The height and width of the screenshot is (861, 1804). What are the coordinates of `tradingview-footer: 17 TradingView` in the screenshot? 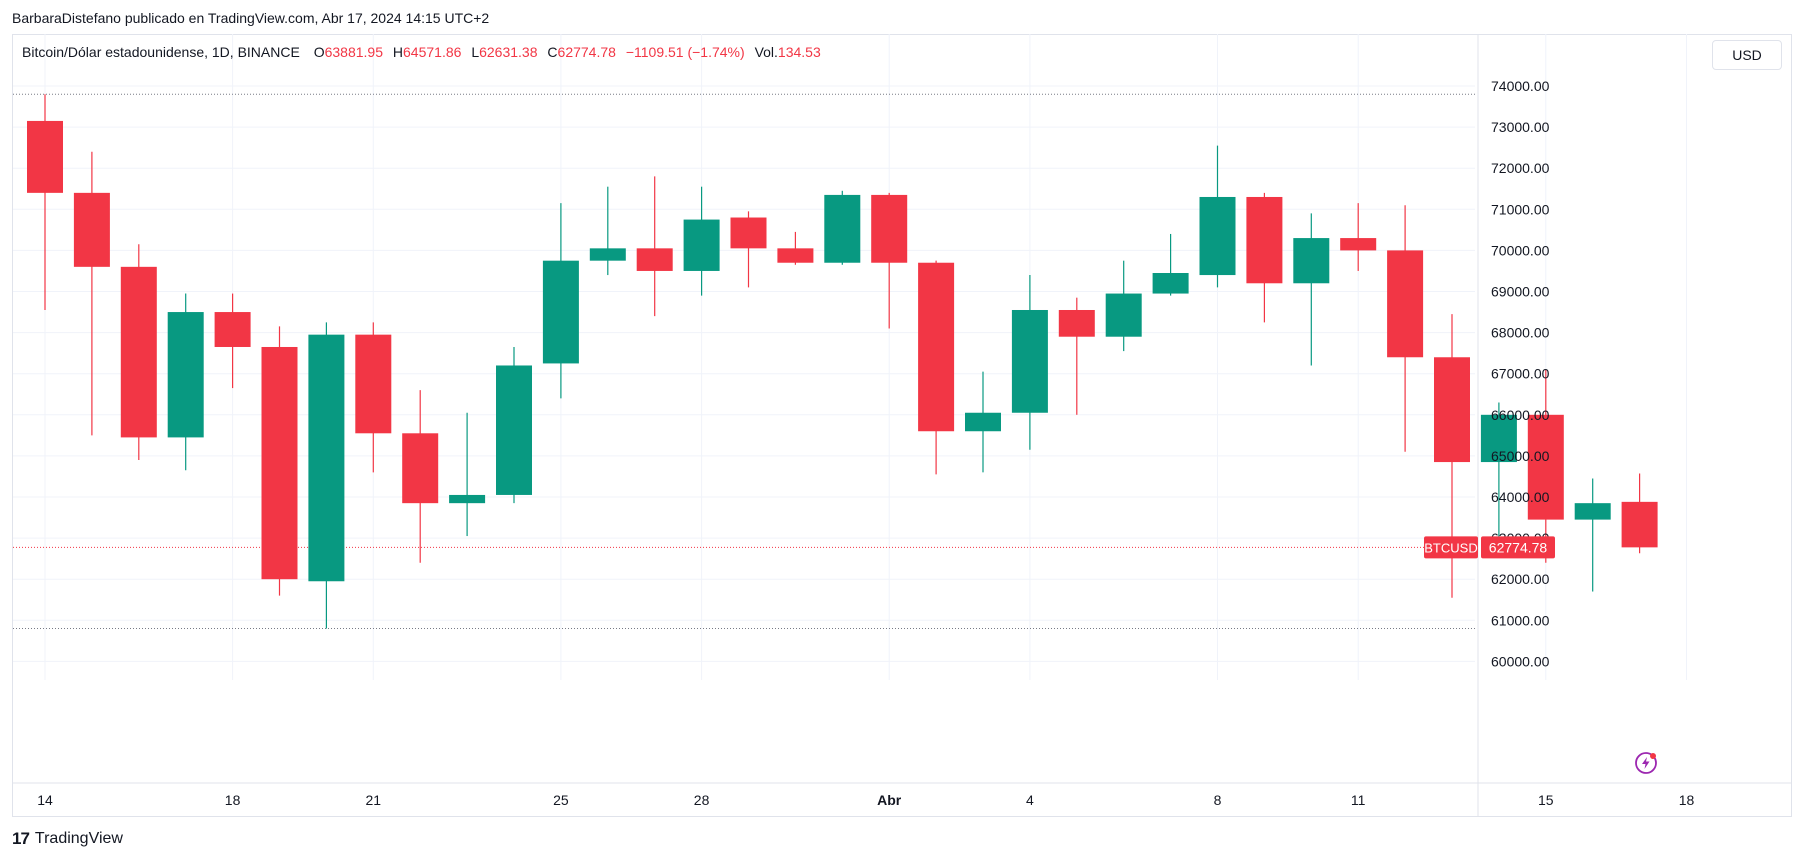 It's located at (67, 839).